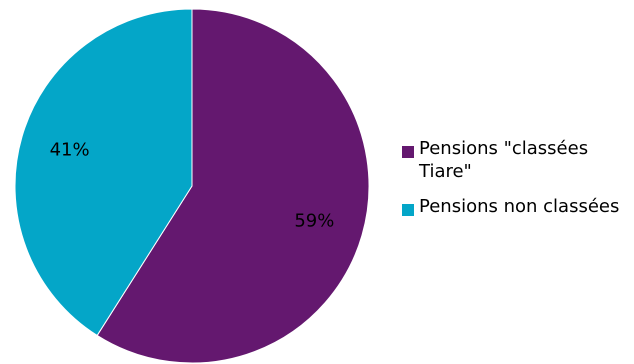 The height and width of the screenshot is (364, 634). What do you see at coordinates (408, 152) in the screenshot?
I see `legend-swatch-tiare` at bounding box center [408, 152].